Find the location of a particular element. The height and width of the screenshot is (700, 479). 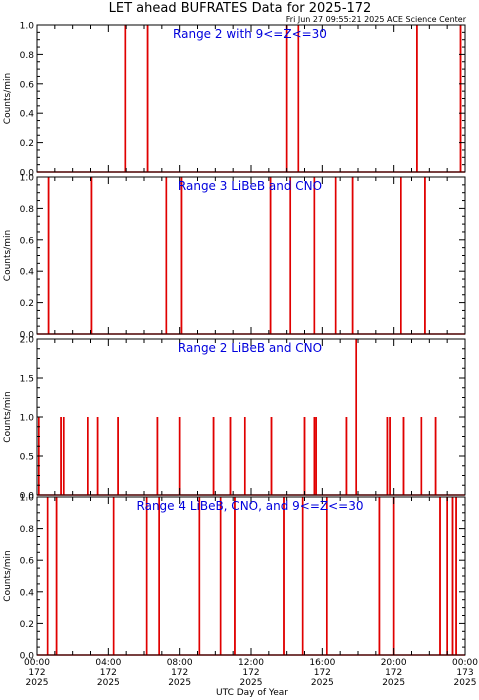

panel-title: Range 2 with 9<=Z<=30 is located at coordinates (250, 34).